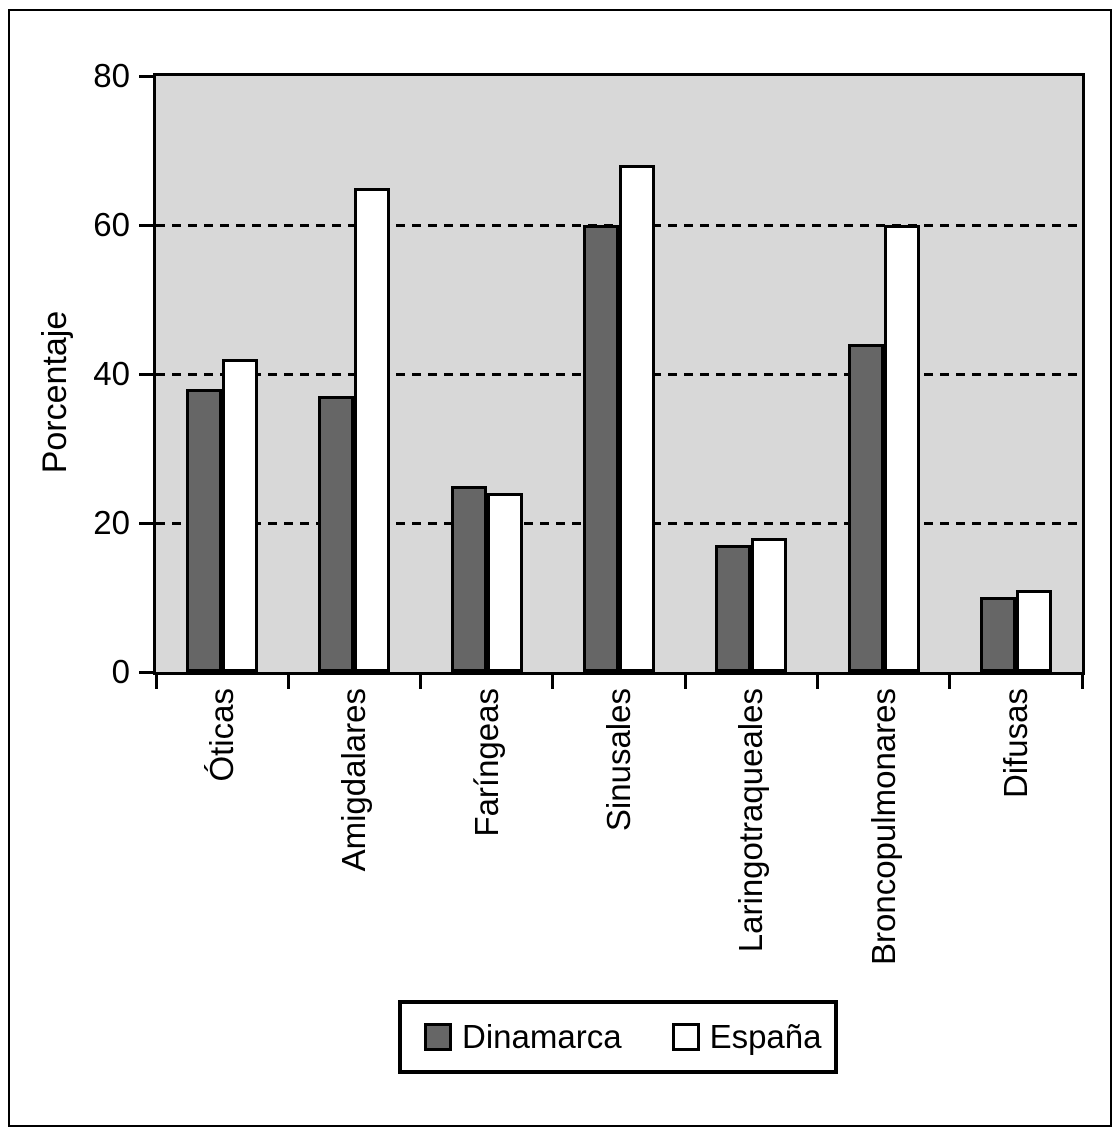 Image resolution: width=1120 pixels, height=1136 pixels. Describe the element at coordinates (111, 522) in the screenshot. I see `y-tick-label-20: 20` at that location.